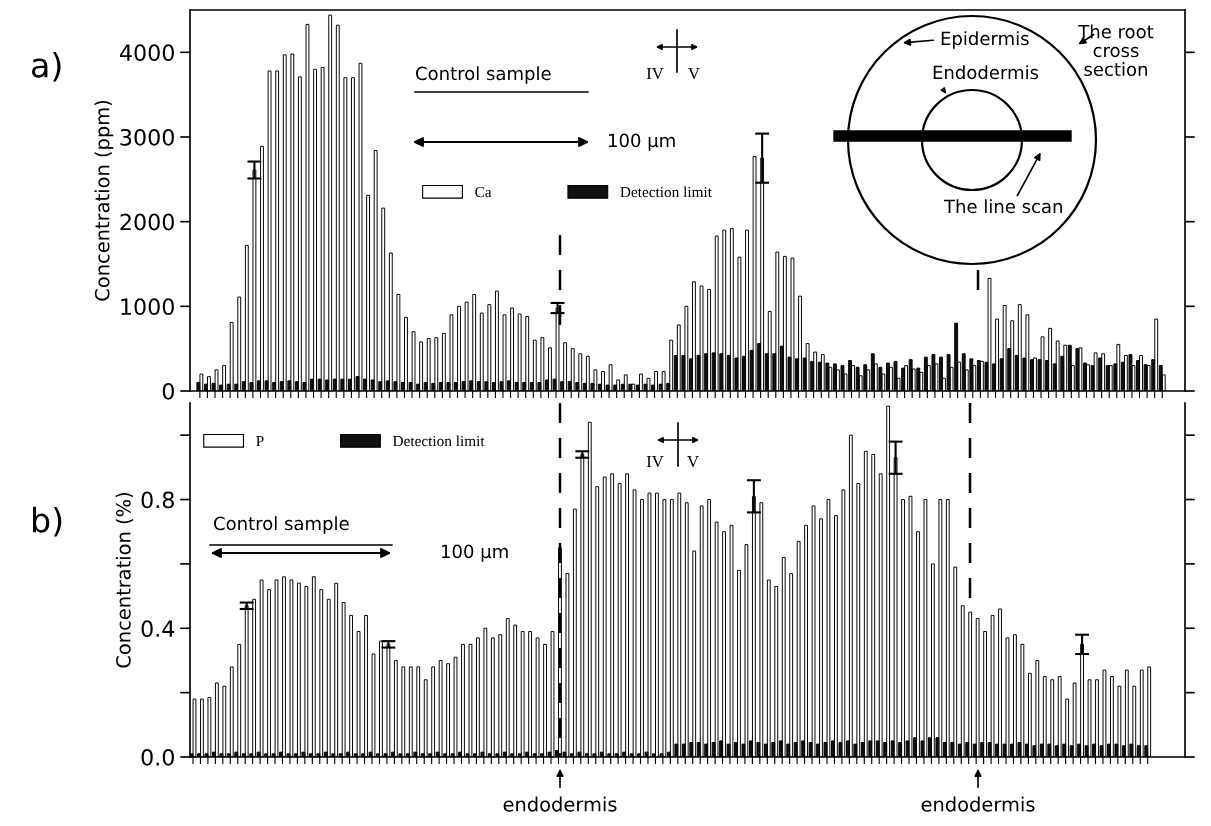 This screenshot has width=1211, height=826. I want to click on annotation: The root cross section, so click(1116, 50).